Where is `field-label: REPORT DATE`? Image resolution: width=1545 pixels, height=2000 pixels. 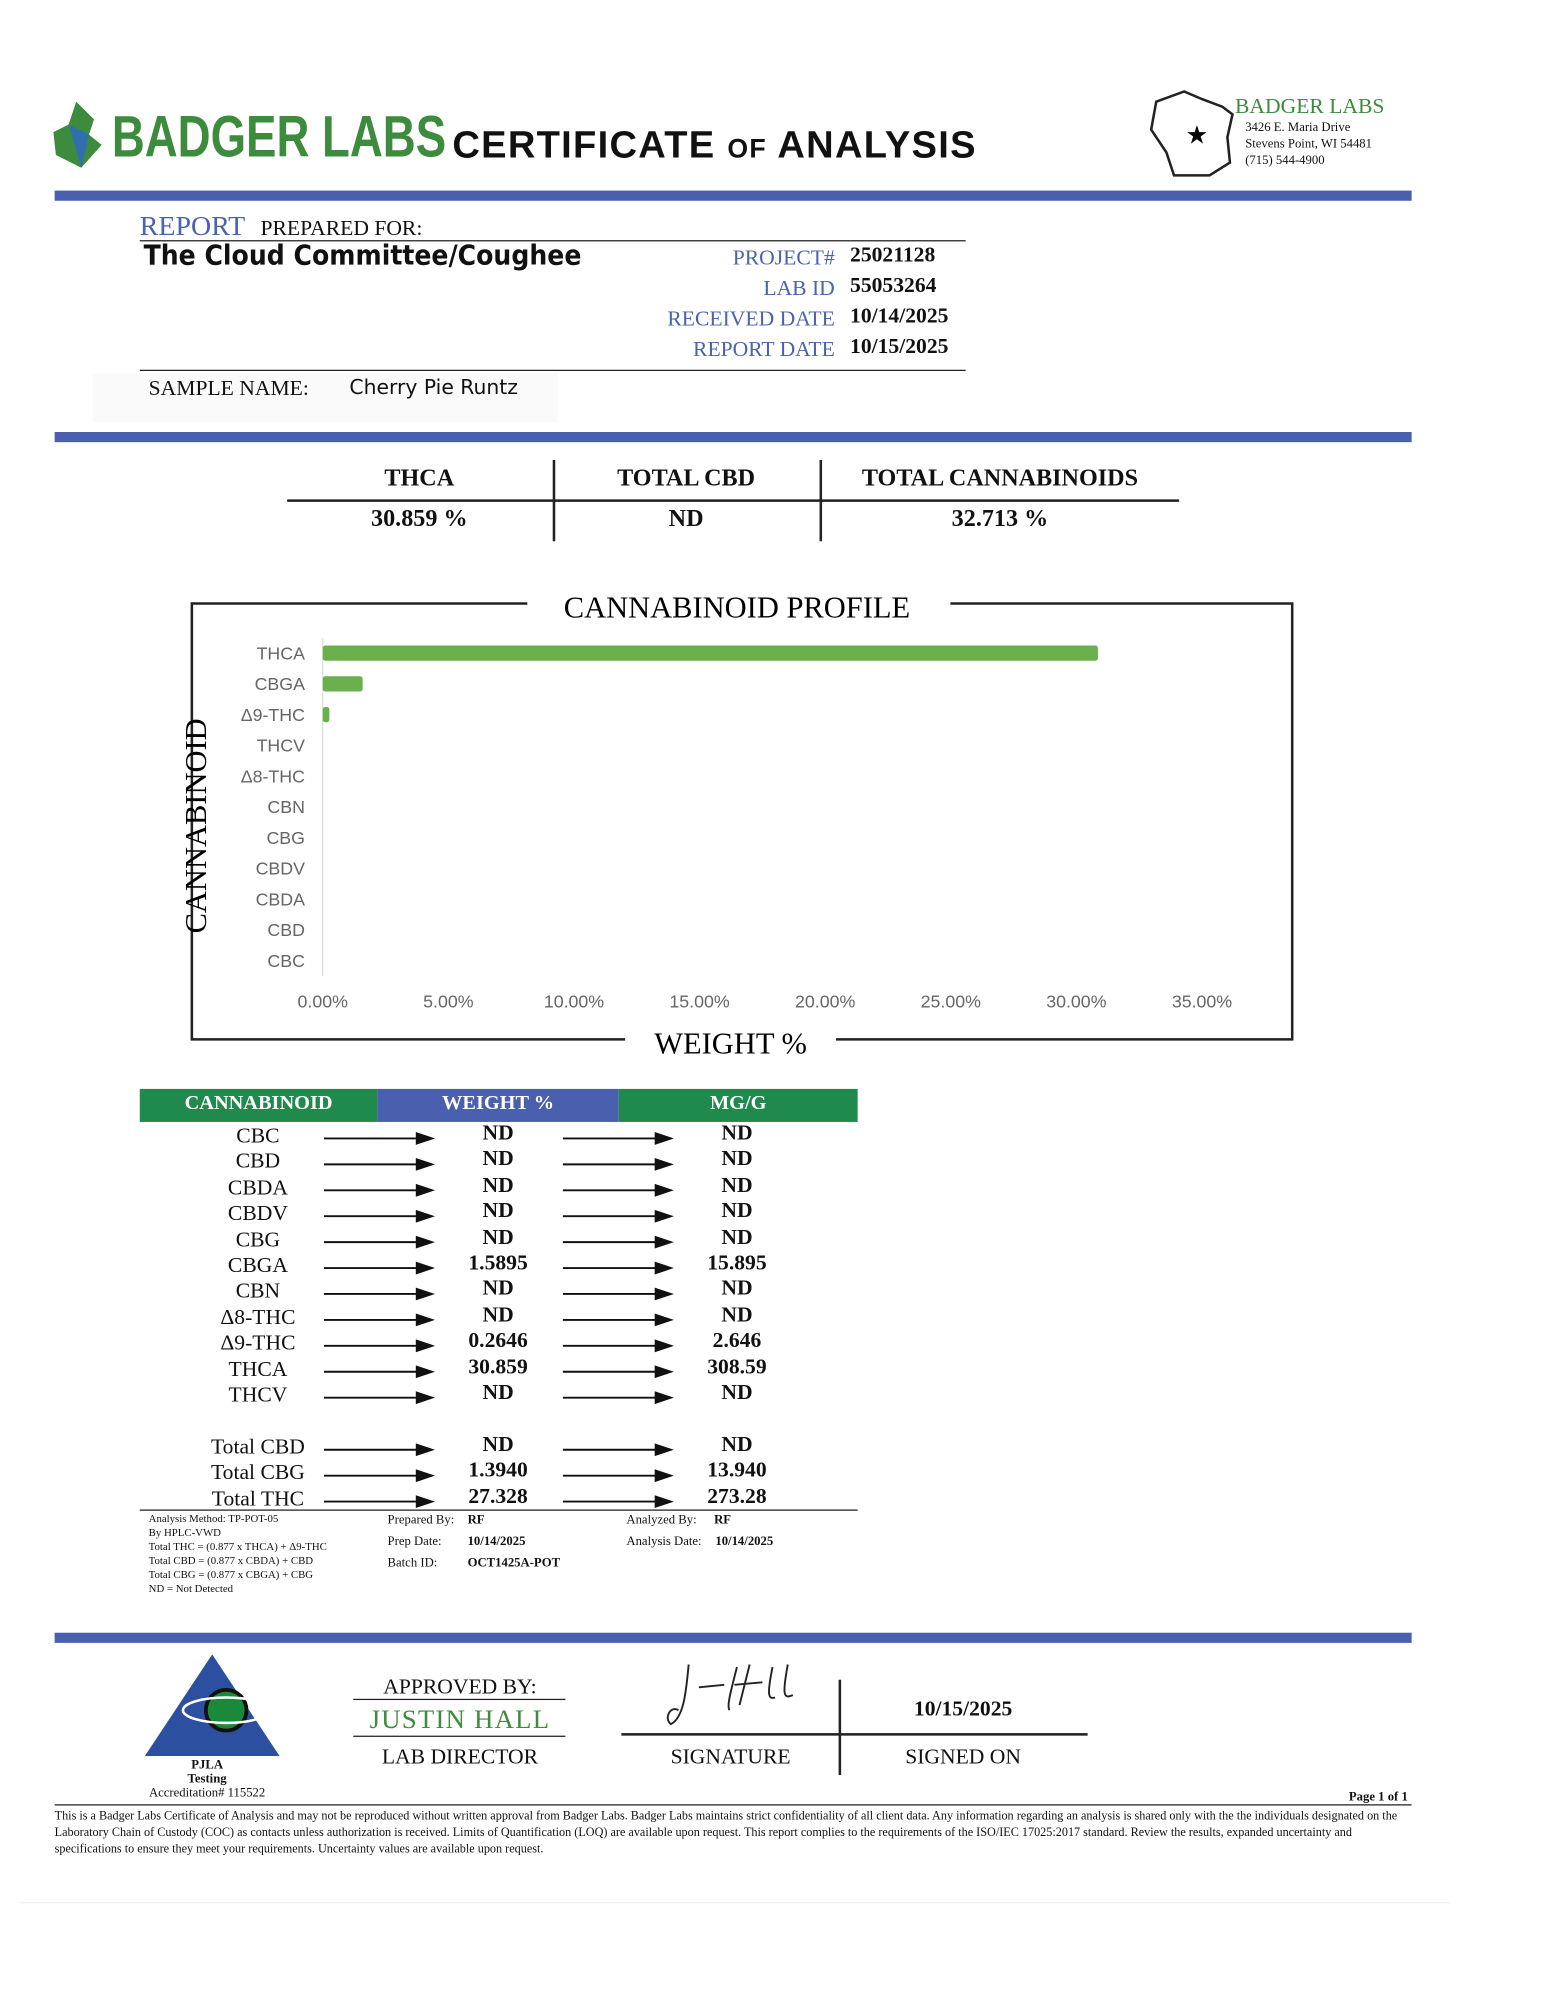 field-label: REPORT DATE is located at coordinates (764, 348).